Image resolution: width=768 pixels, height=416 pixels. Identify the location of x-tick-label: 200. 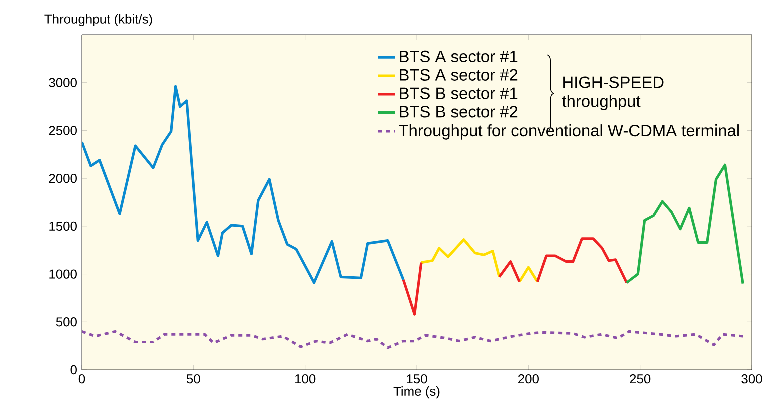
(528, 379).